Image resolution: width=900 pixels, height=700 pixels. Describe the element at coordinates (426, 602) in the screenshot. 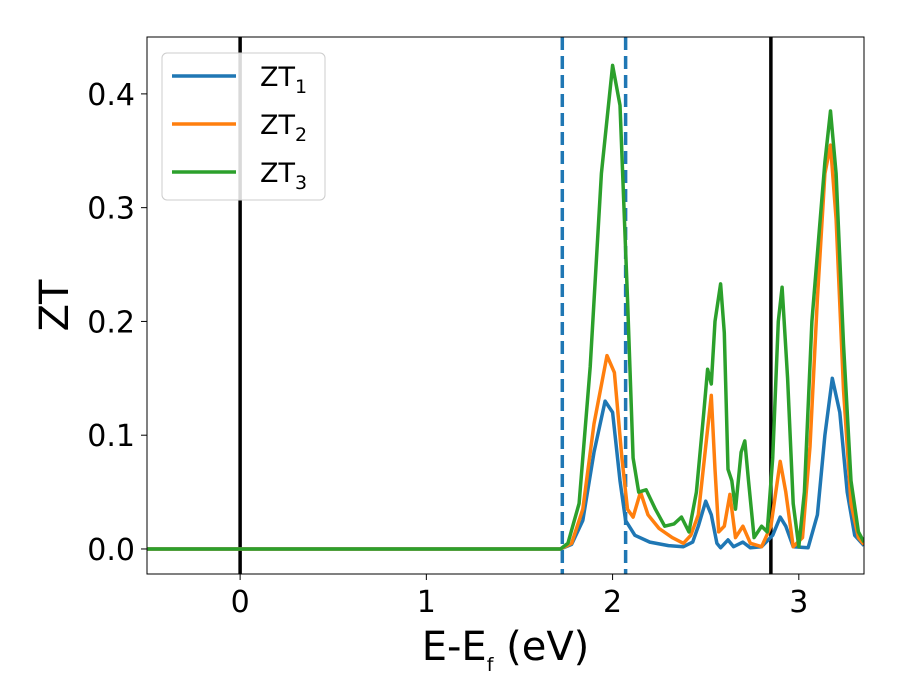

I see `x-tick-label: 1` at that location.